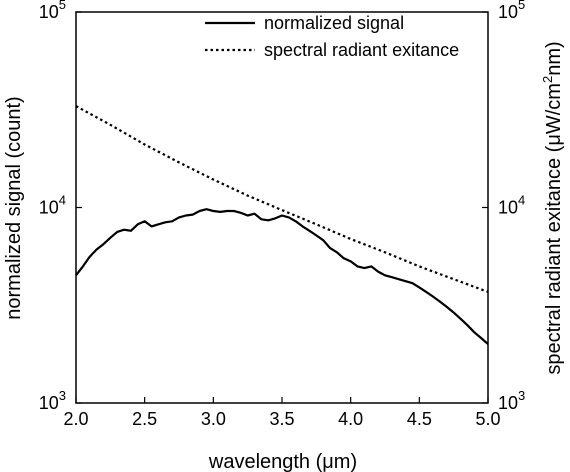 The height and width of the screenshot is (472, 570). I want to click on x-axis-title: wavelength (μm), so click(282, 461).